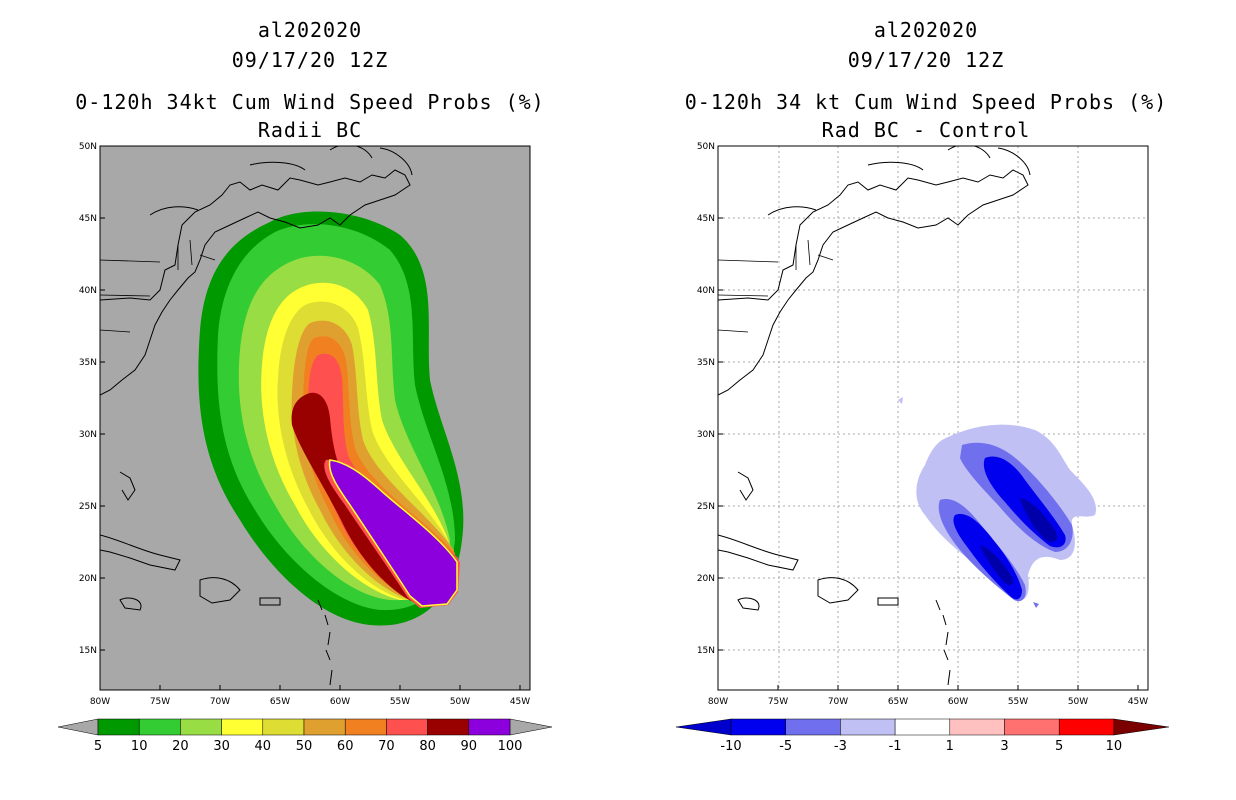 The width and height of the screenshot is (1236, 800). What do you see at coordinates (98, 746) in the screenshot?
I see `left-colorbar-label: 5` at bounding box center [98, 746].